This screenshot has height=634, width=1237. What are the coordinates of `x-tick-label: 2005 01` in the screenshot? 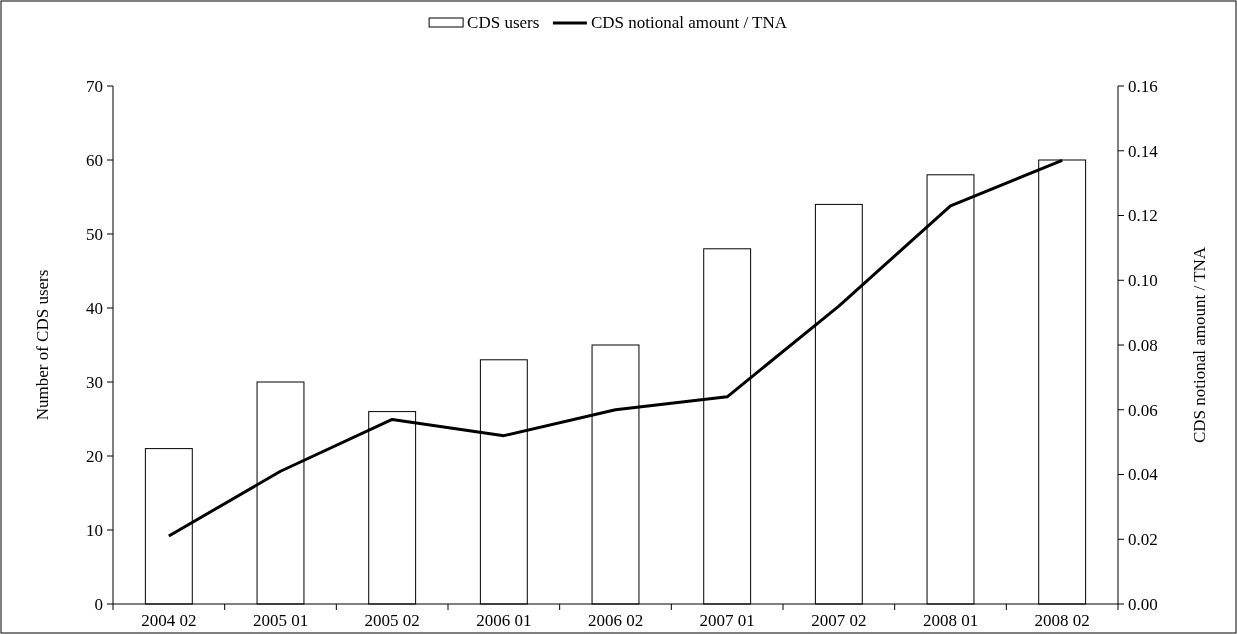 It's located at (280, 620).